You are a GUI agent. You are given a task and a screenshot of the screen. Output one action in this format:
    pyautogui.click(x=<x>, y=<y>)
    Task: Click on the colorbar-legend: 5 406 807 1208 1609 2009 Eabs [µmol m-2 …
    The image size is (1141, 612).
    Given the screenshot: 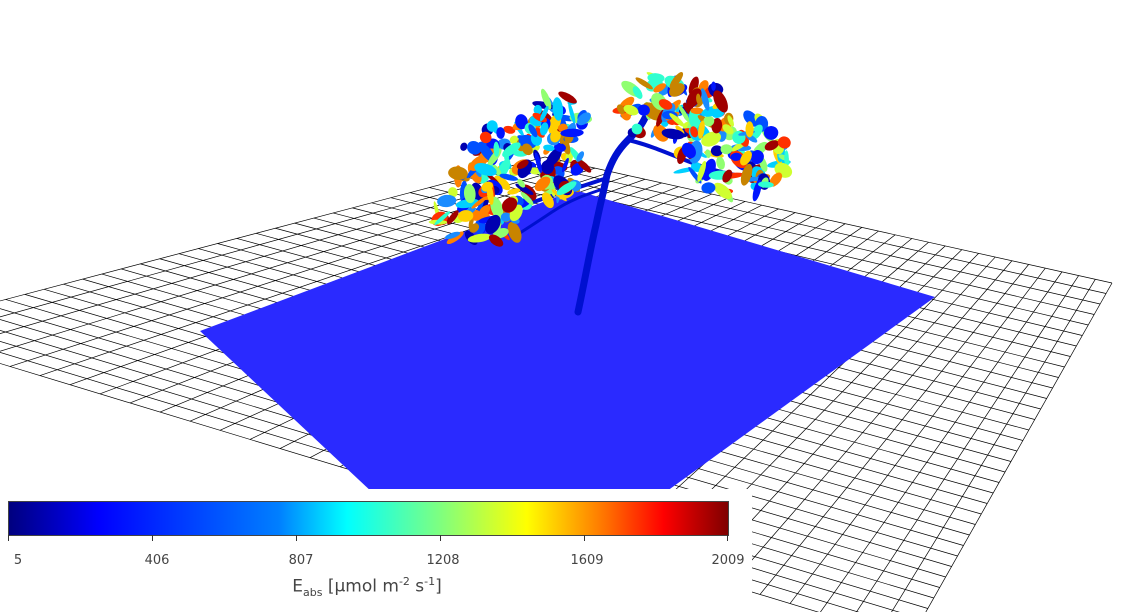 What is the action you would take?
    pyautogui.click(x=376, y=550)
    